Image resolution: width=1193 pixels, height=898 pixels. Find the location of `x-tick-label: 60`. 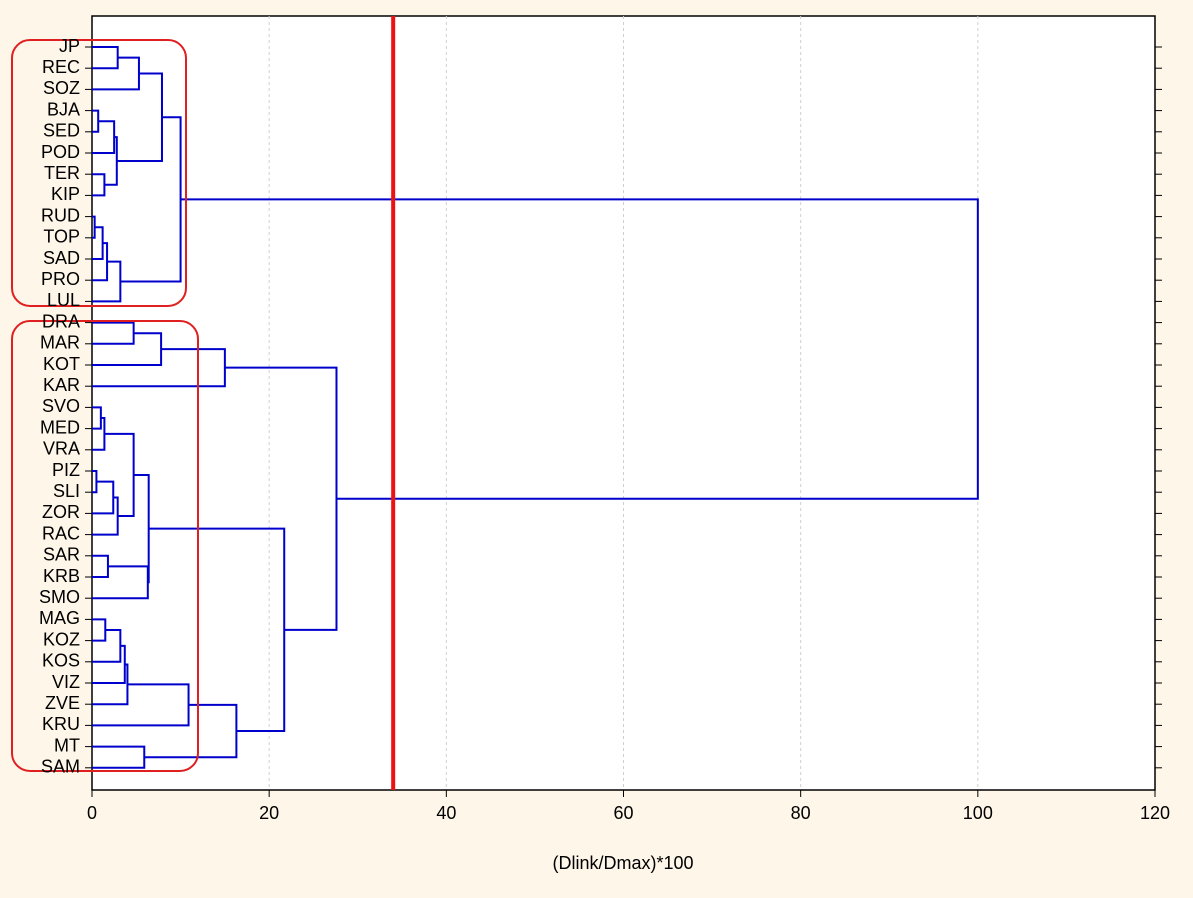

x-tick-label: 60 is located at coordinates (623, 813).